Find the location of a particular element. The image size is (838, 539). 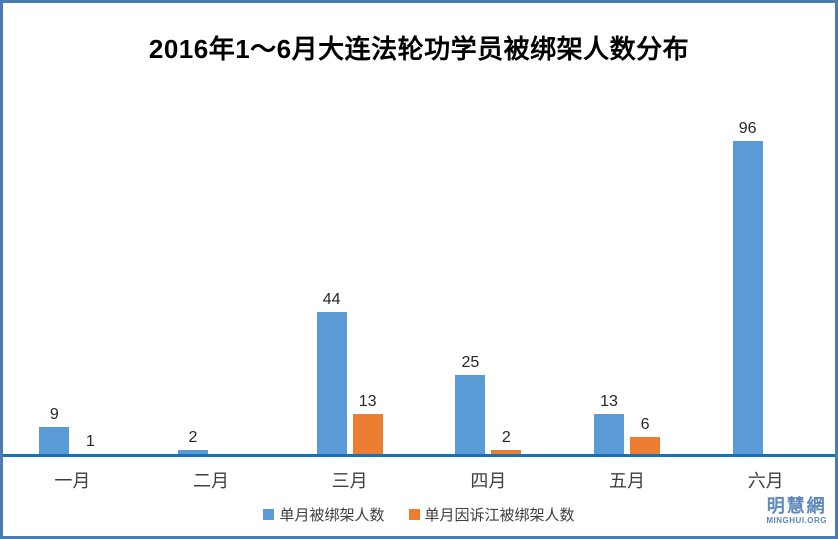

bar-value-label: 25 is located at coordinates (470, 362).